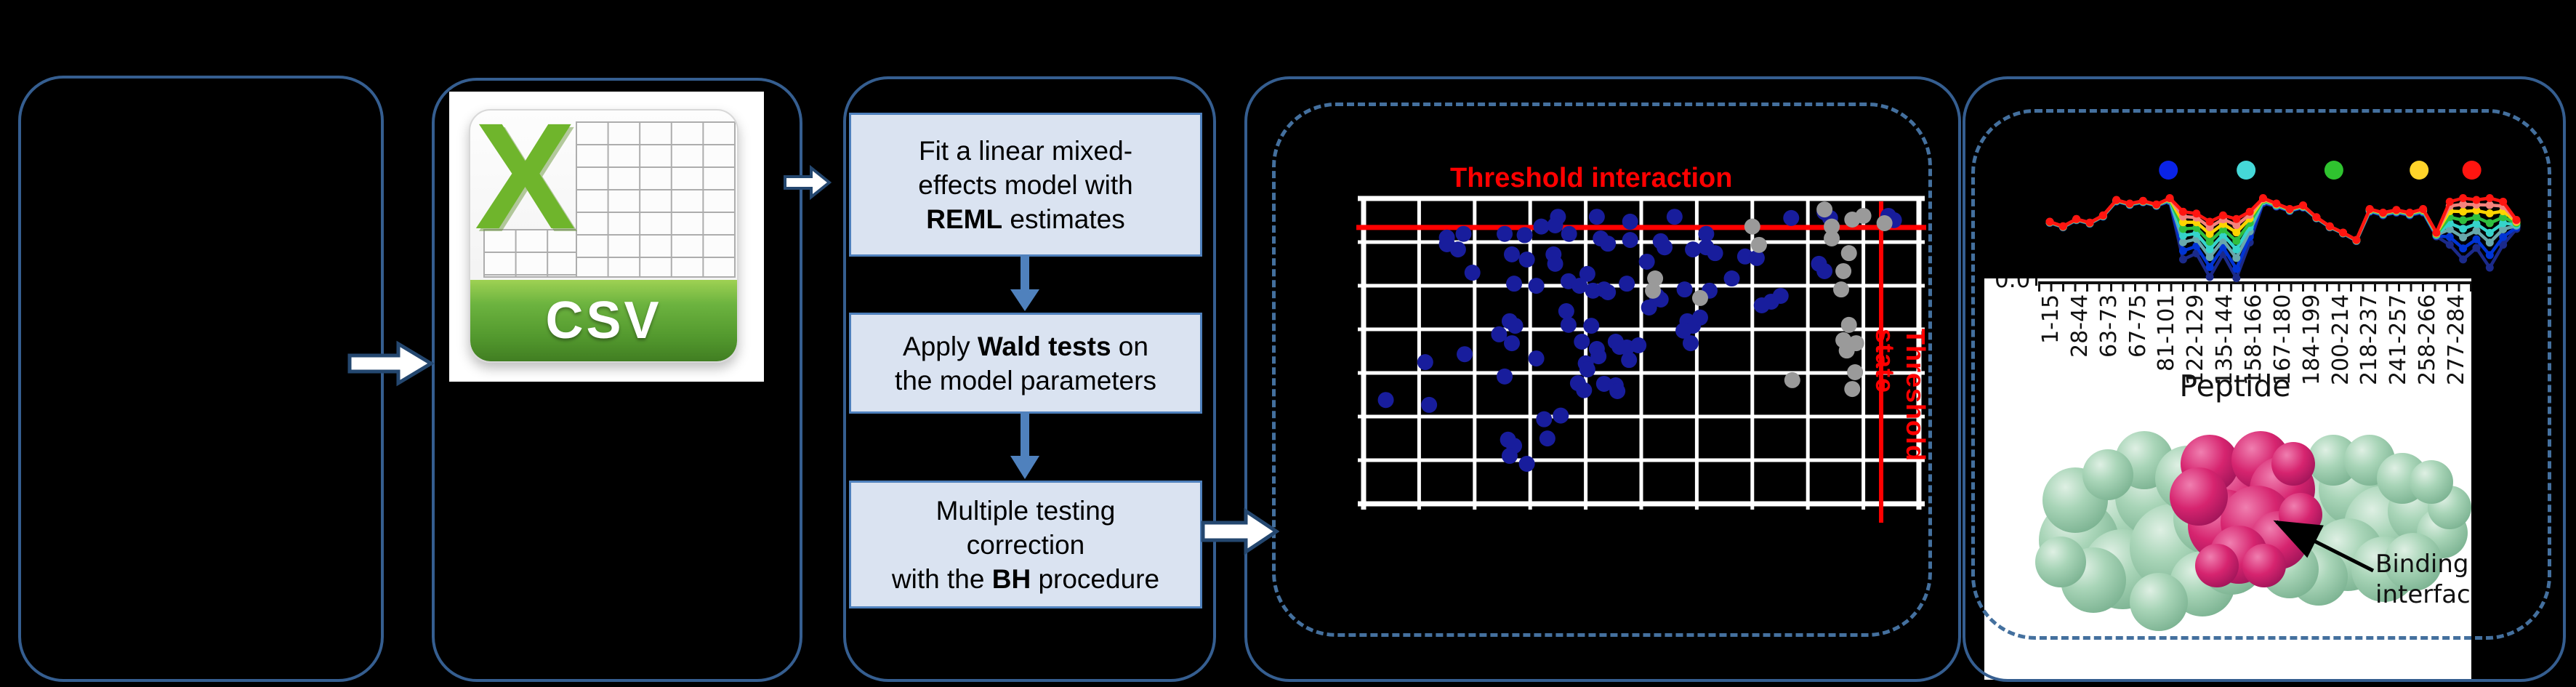  What do you see at coordinates (1900, 395) in the screenshot?
I see `threshold-state-label: Threshold state` at bounding box center [1900, 395].